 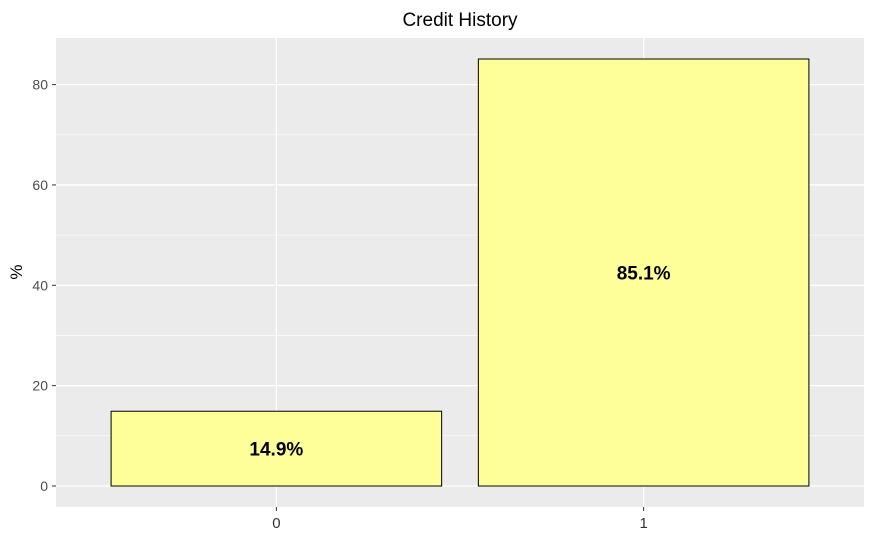 What do you see at coordinates (40, 85) in the screenshot?
I see `y-tick-label: 80` at bounding box center [40, 85].